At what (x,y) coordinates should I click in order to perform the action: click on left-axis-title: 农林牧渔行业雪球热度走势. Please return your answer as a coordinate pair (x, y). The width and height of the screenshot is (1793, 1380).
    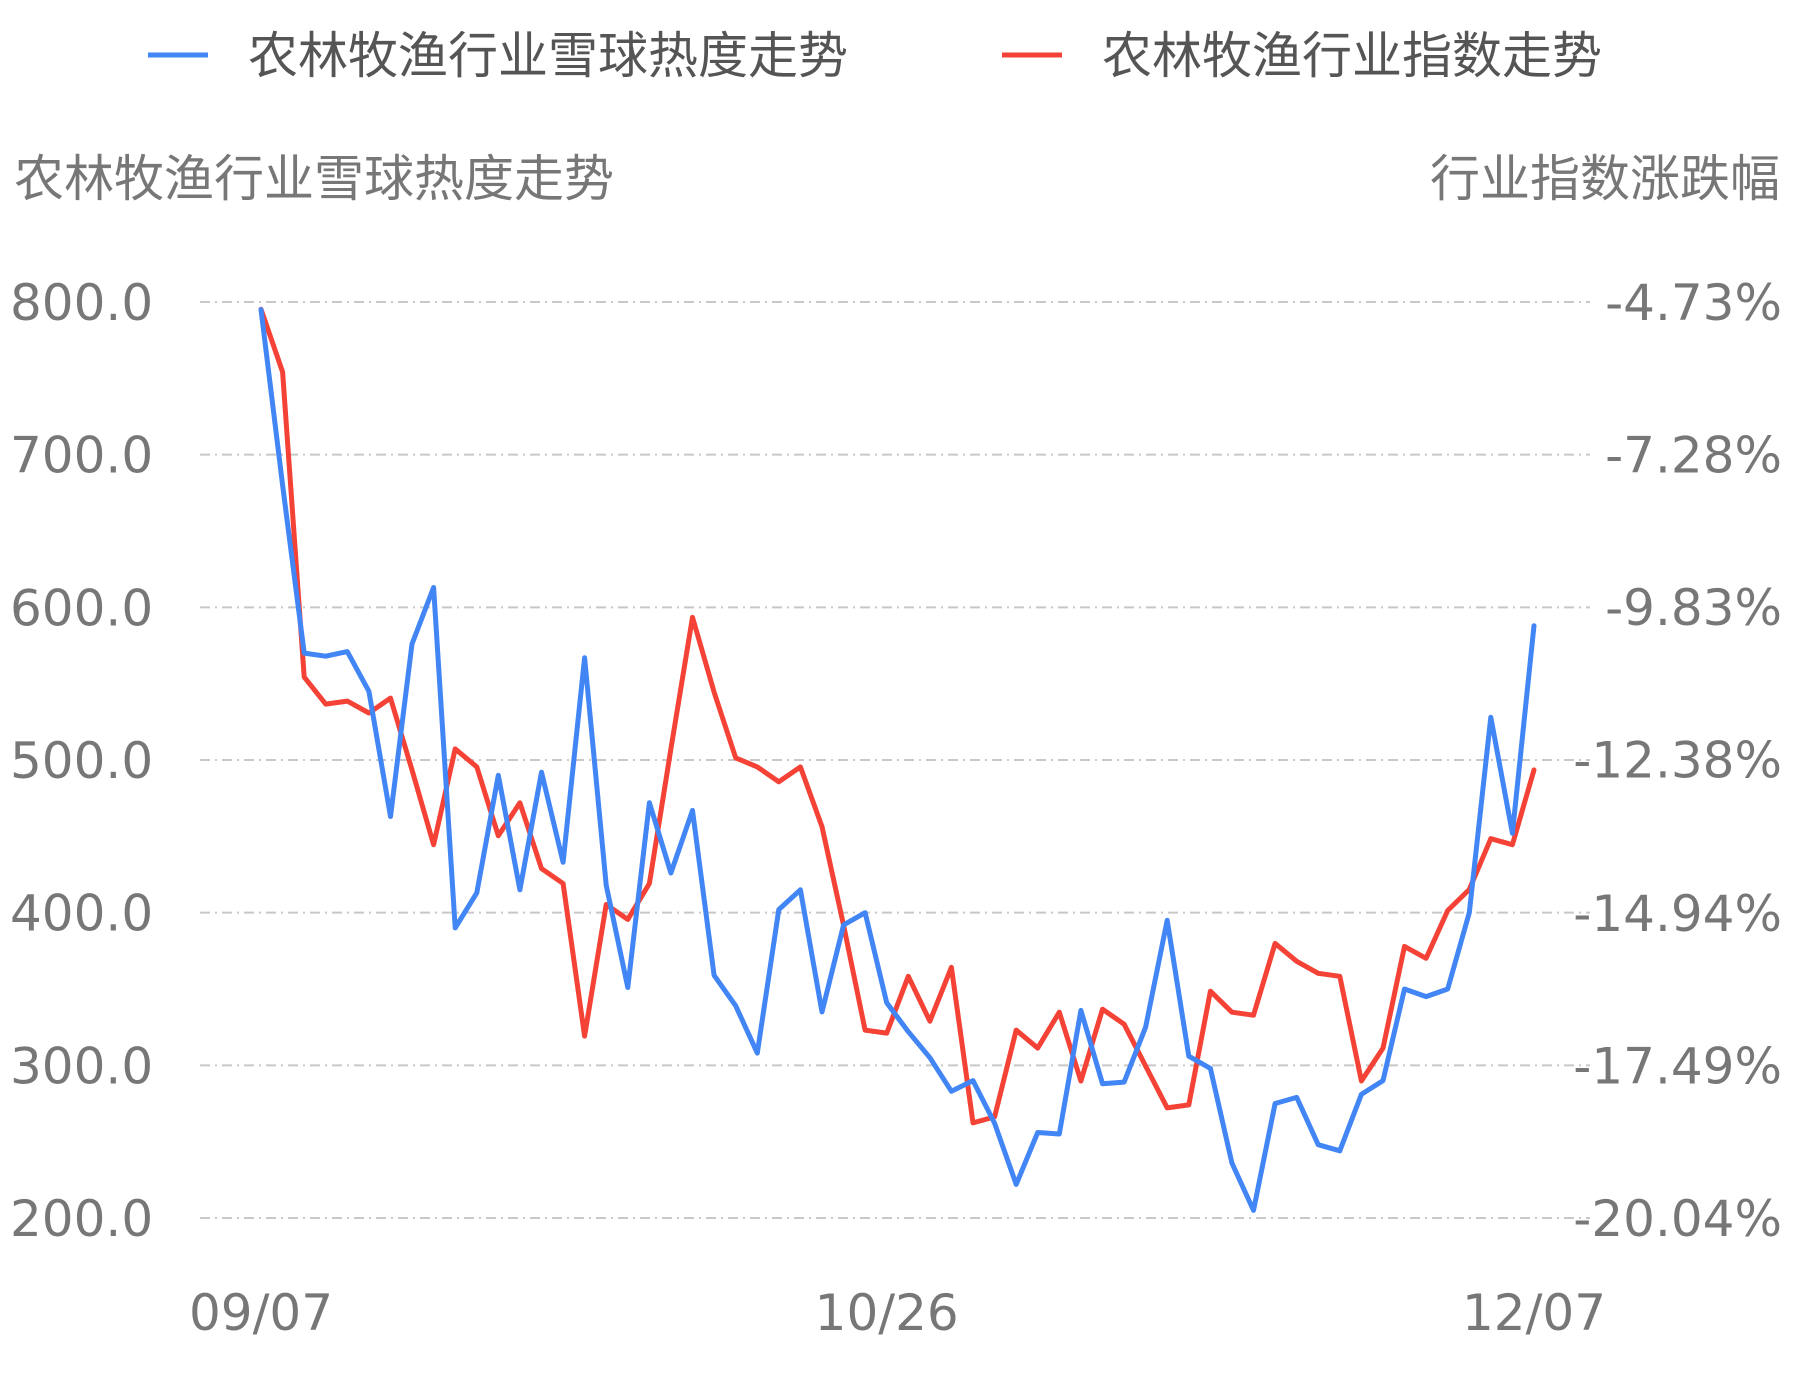
    Looking at the image, I should click on (314, 179).